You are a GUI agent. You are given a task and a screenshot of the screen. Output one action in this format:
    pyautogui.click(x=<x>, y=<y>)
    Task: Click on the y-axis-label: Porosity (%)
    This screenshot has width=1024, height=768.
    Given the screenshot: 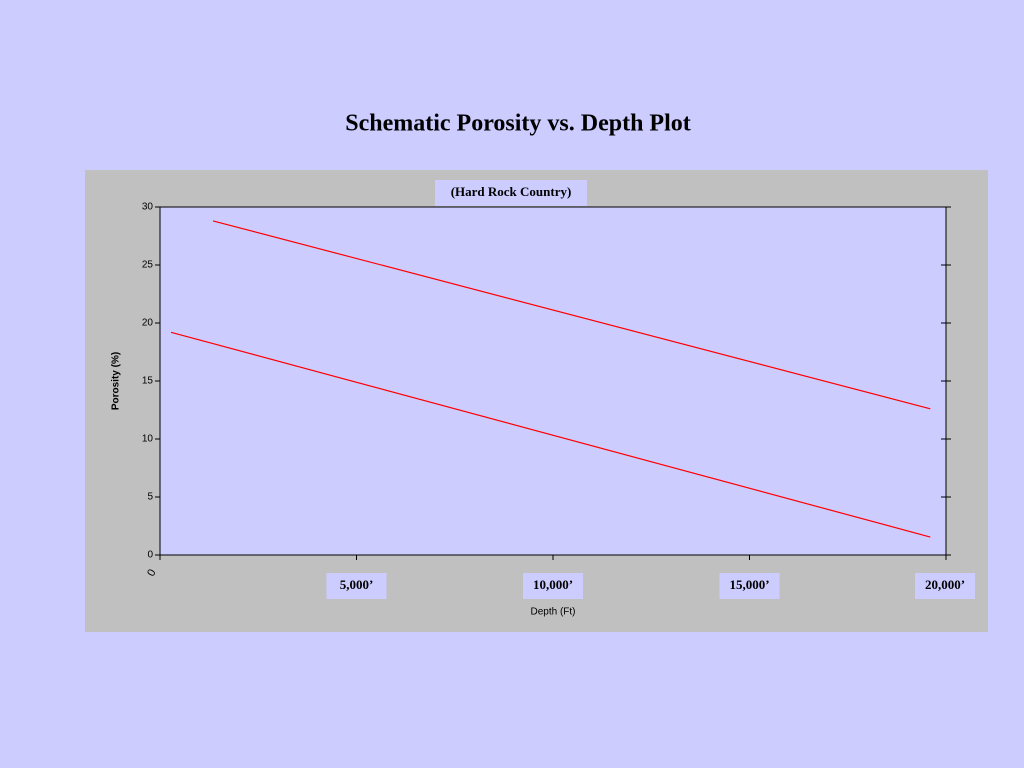 What is the action you would take?
    pyautogui.click(x=116, y=381)
    